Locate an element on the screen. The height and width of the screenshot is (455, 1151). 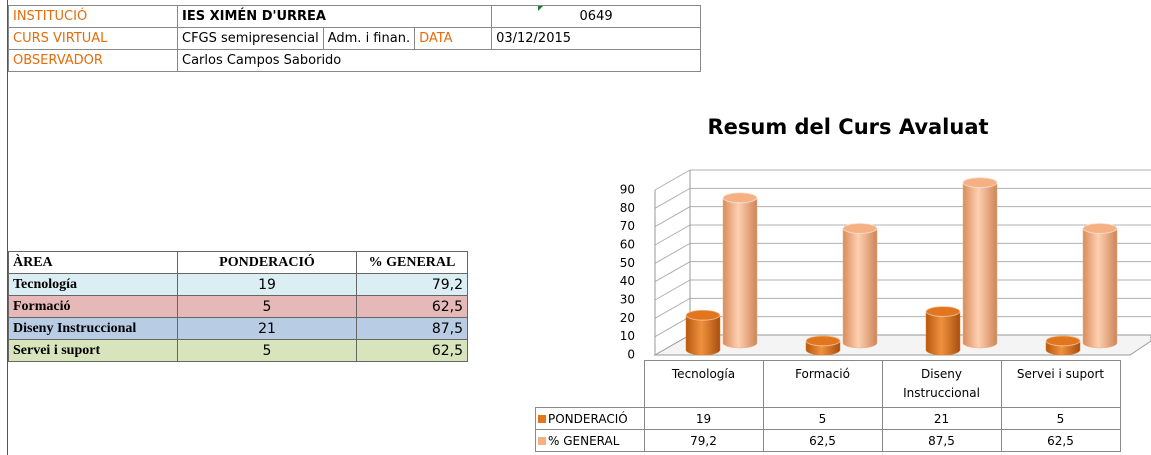
category-label: Servei i suport is located at coordinates (1060, 384).